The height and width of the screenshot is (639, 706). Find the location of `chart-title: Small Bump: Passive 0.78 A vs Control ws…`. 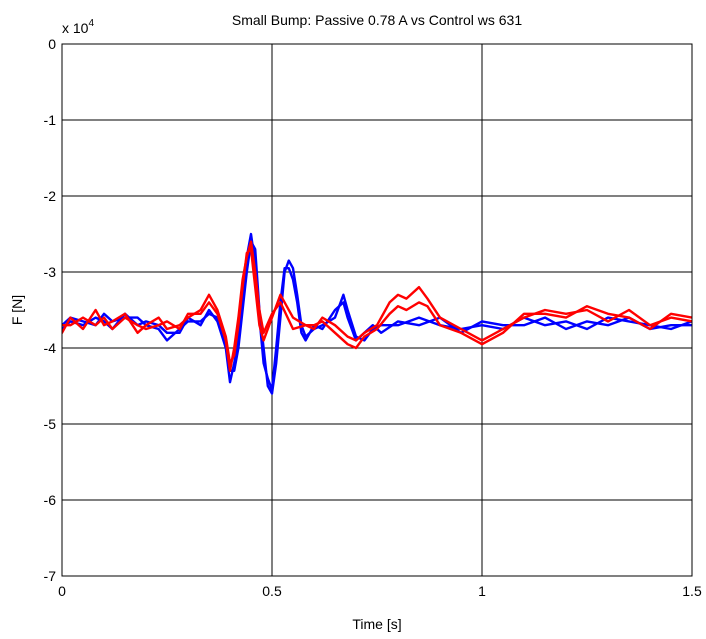

chart-title: Small Bump: Passive 0.78 A vs Control ws… is located at coordinates (377, 20).